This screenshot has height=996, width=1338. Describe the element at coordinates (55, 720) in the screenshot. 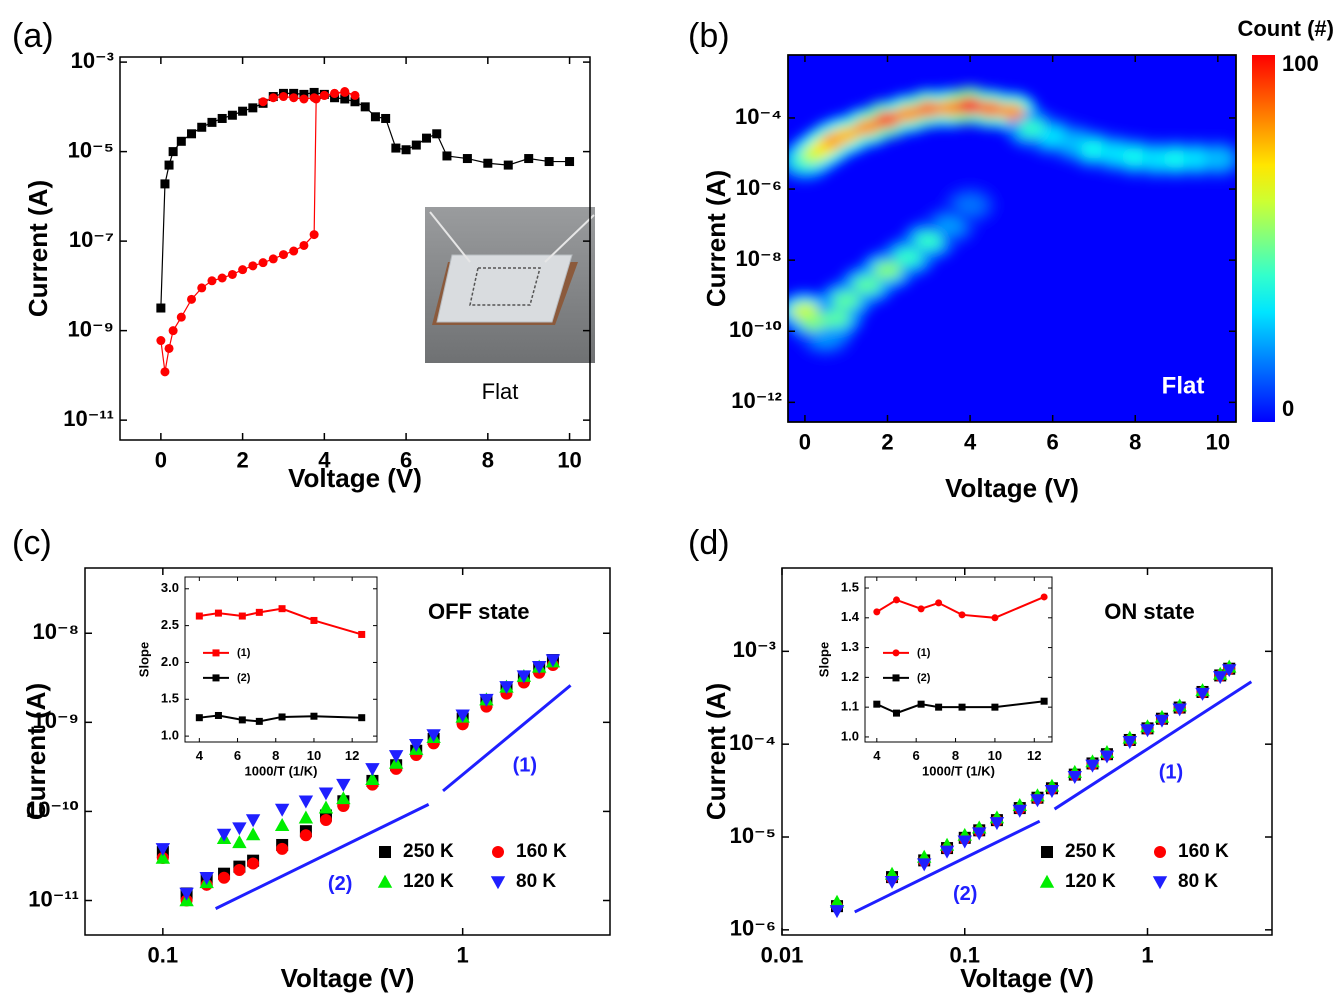

I see `y-tick-label: 10⁻⁹` at that location.